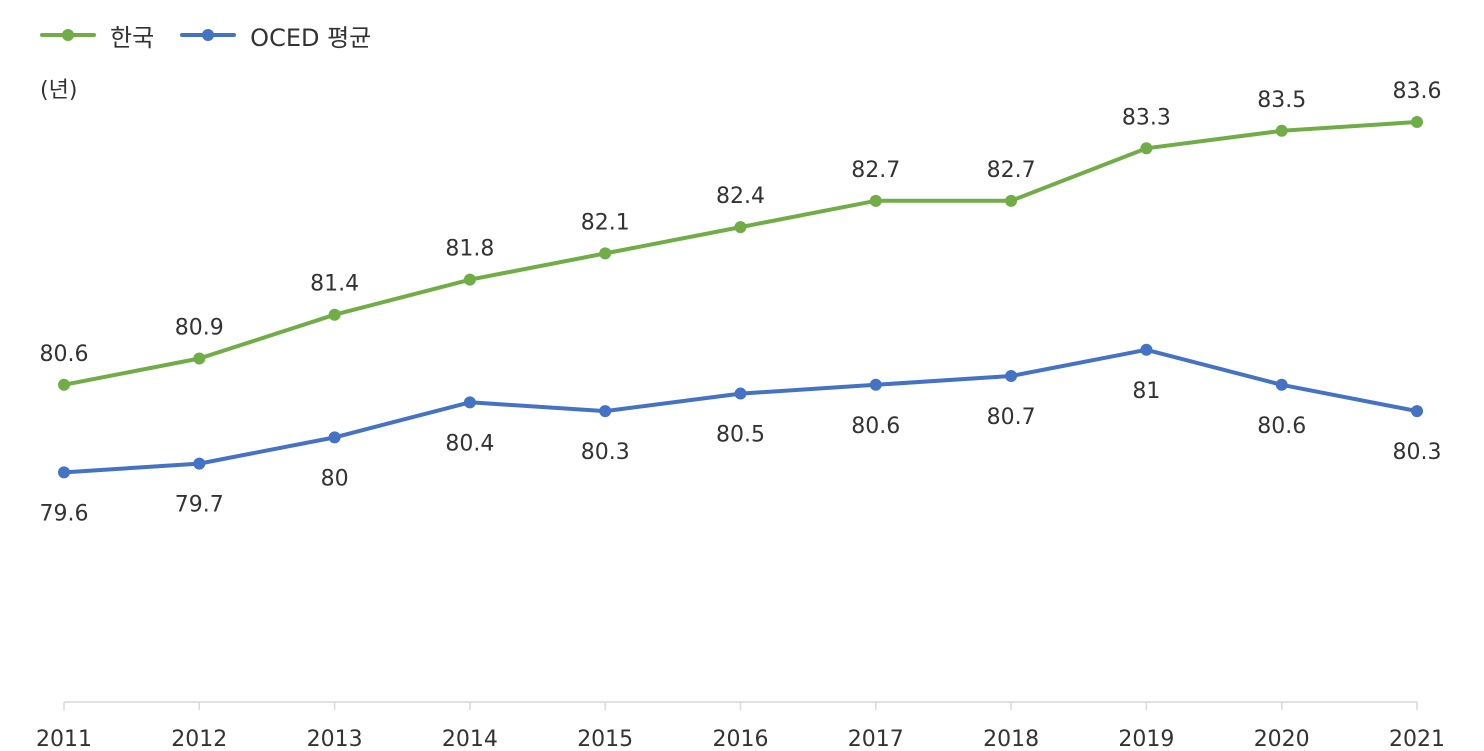 Image resolution: width=1484 pixels, height=751 pixels. I want to click on data-point-korea-2016, so click(740, 227).